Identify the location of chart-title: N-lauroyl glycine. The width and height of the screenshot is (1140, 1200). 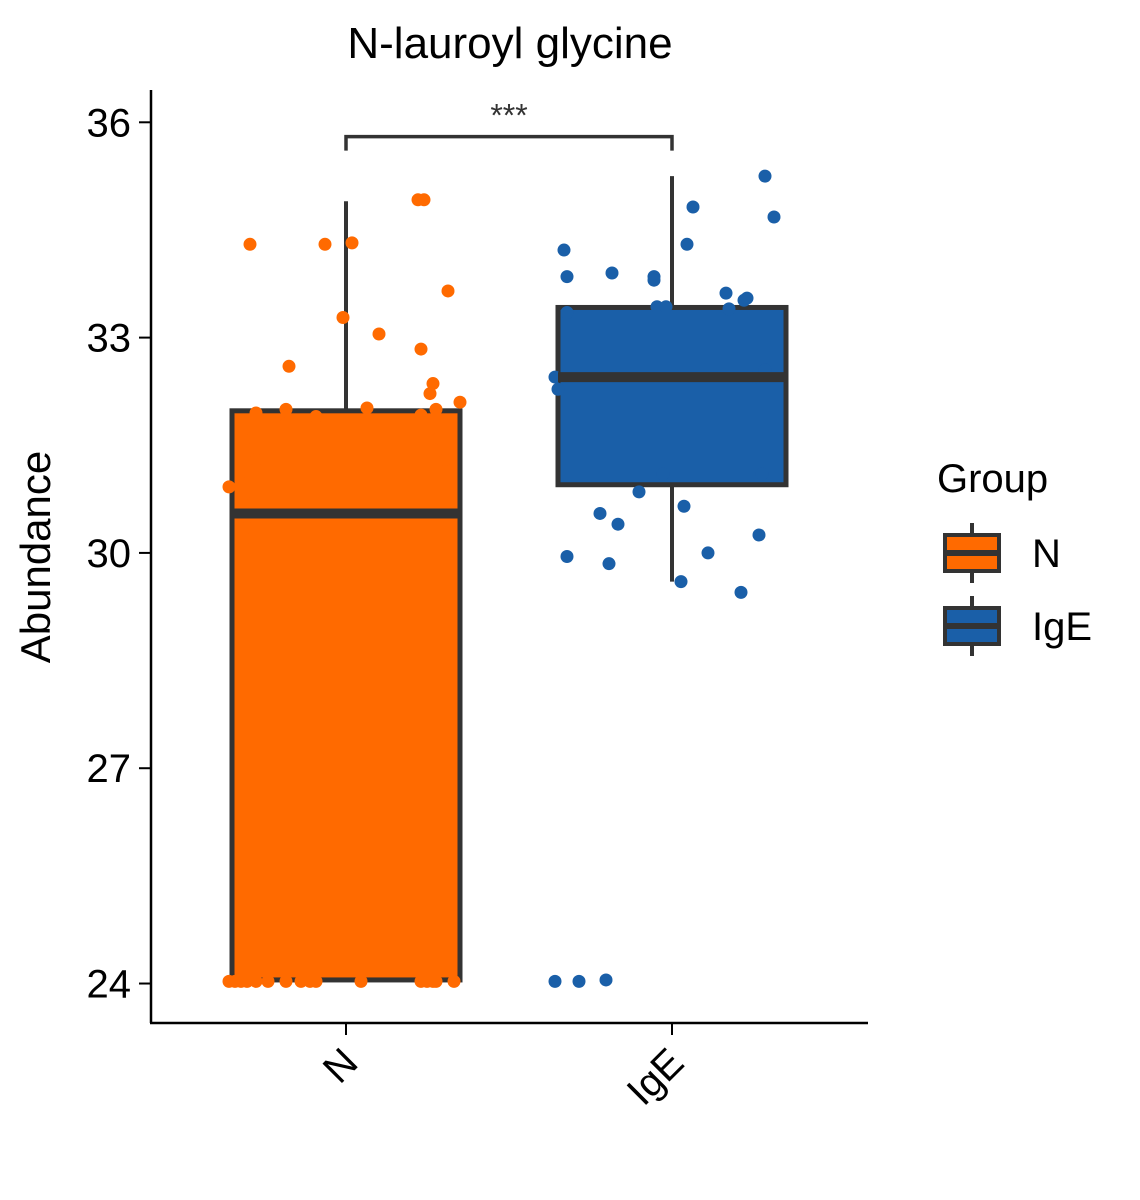
(509, 43).